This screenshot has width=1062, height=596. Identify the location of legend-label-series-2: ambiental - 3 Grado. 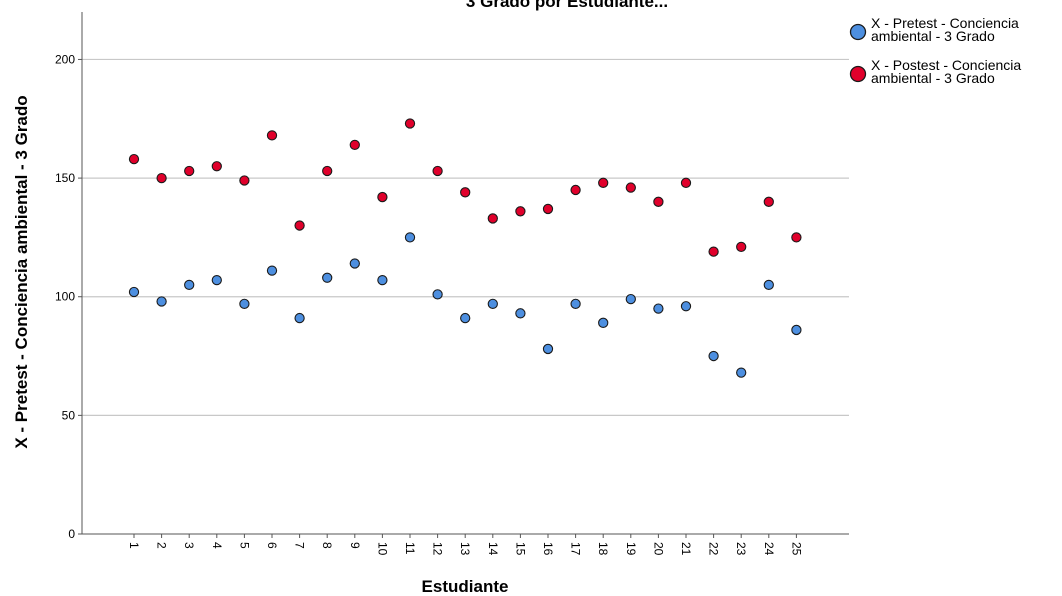
(933, 78).